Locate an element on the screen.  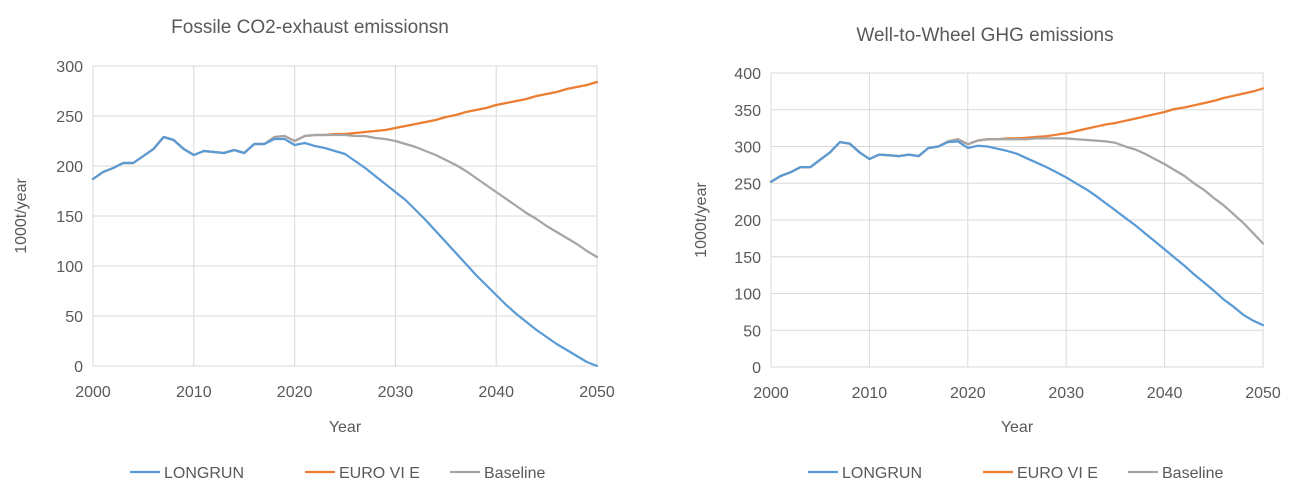
chart-title: Fossile CO2-exhaust emissionsn is located at coordinates (310, 27).